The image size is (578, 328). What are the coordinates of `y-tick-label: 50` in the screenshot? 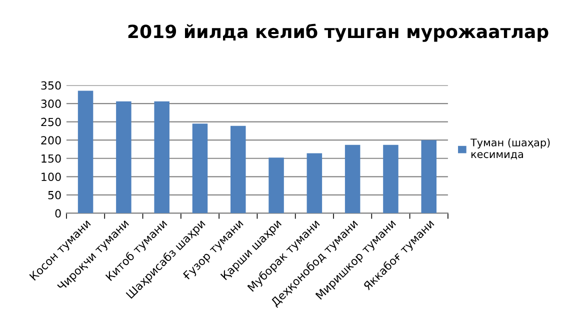 It's located at (54, 195).